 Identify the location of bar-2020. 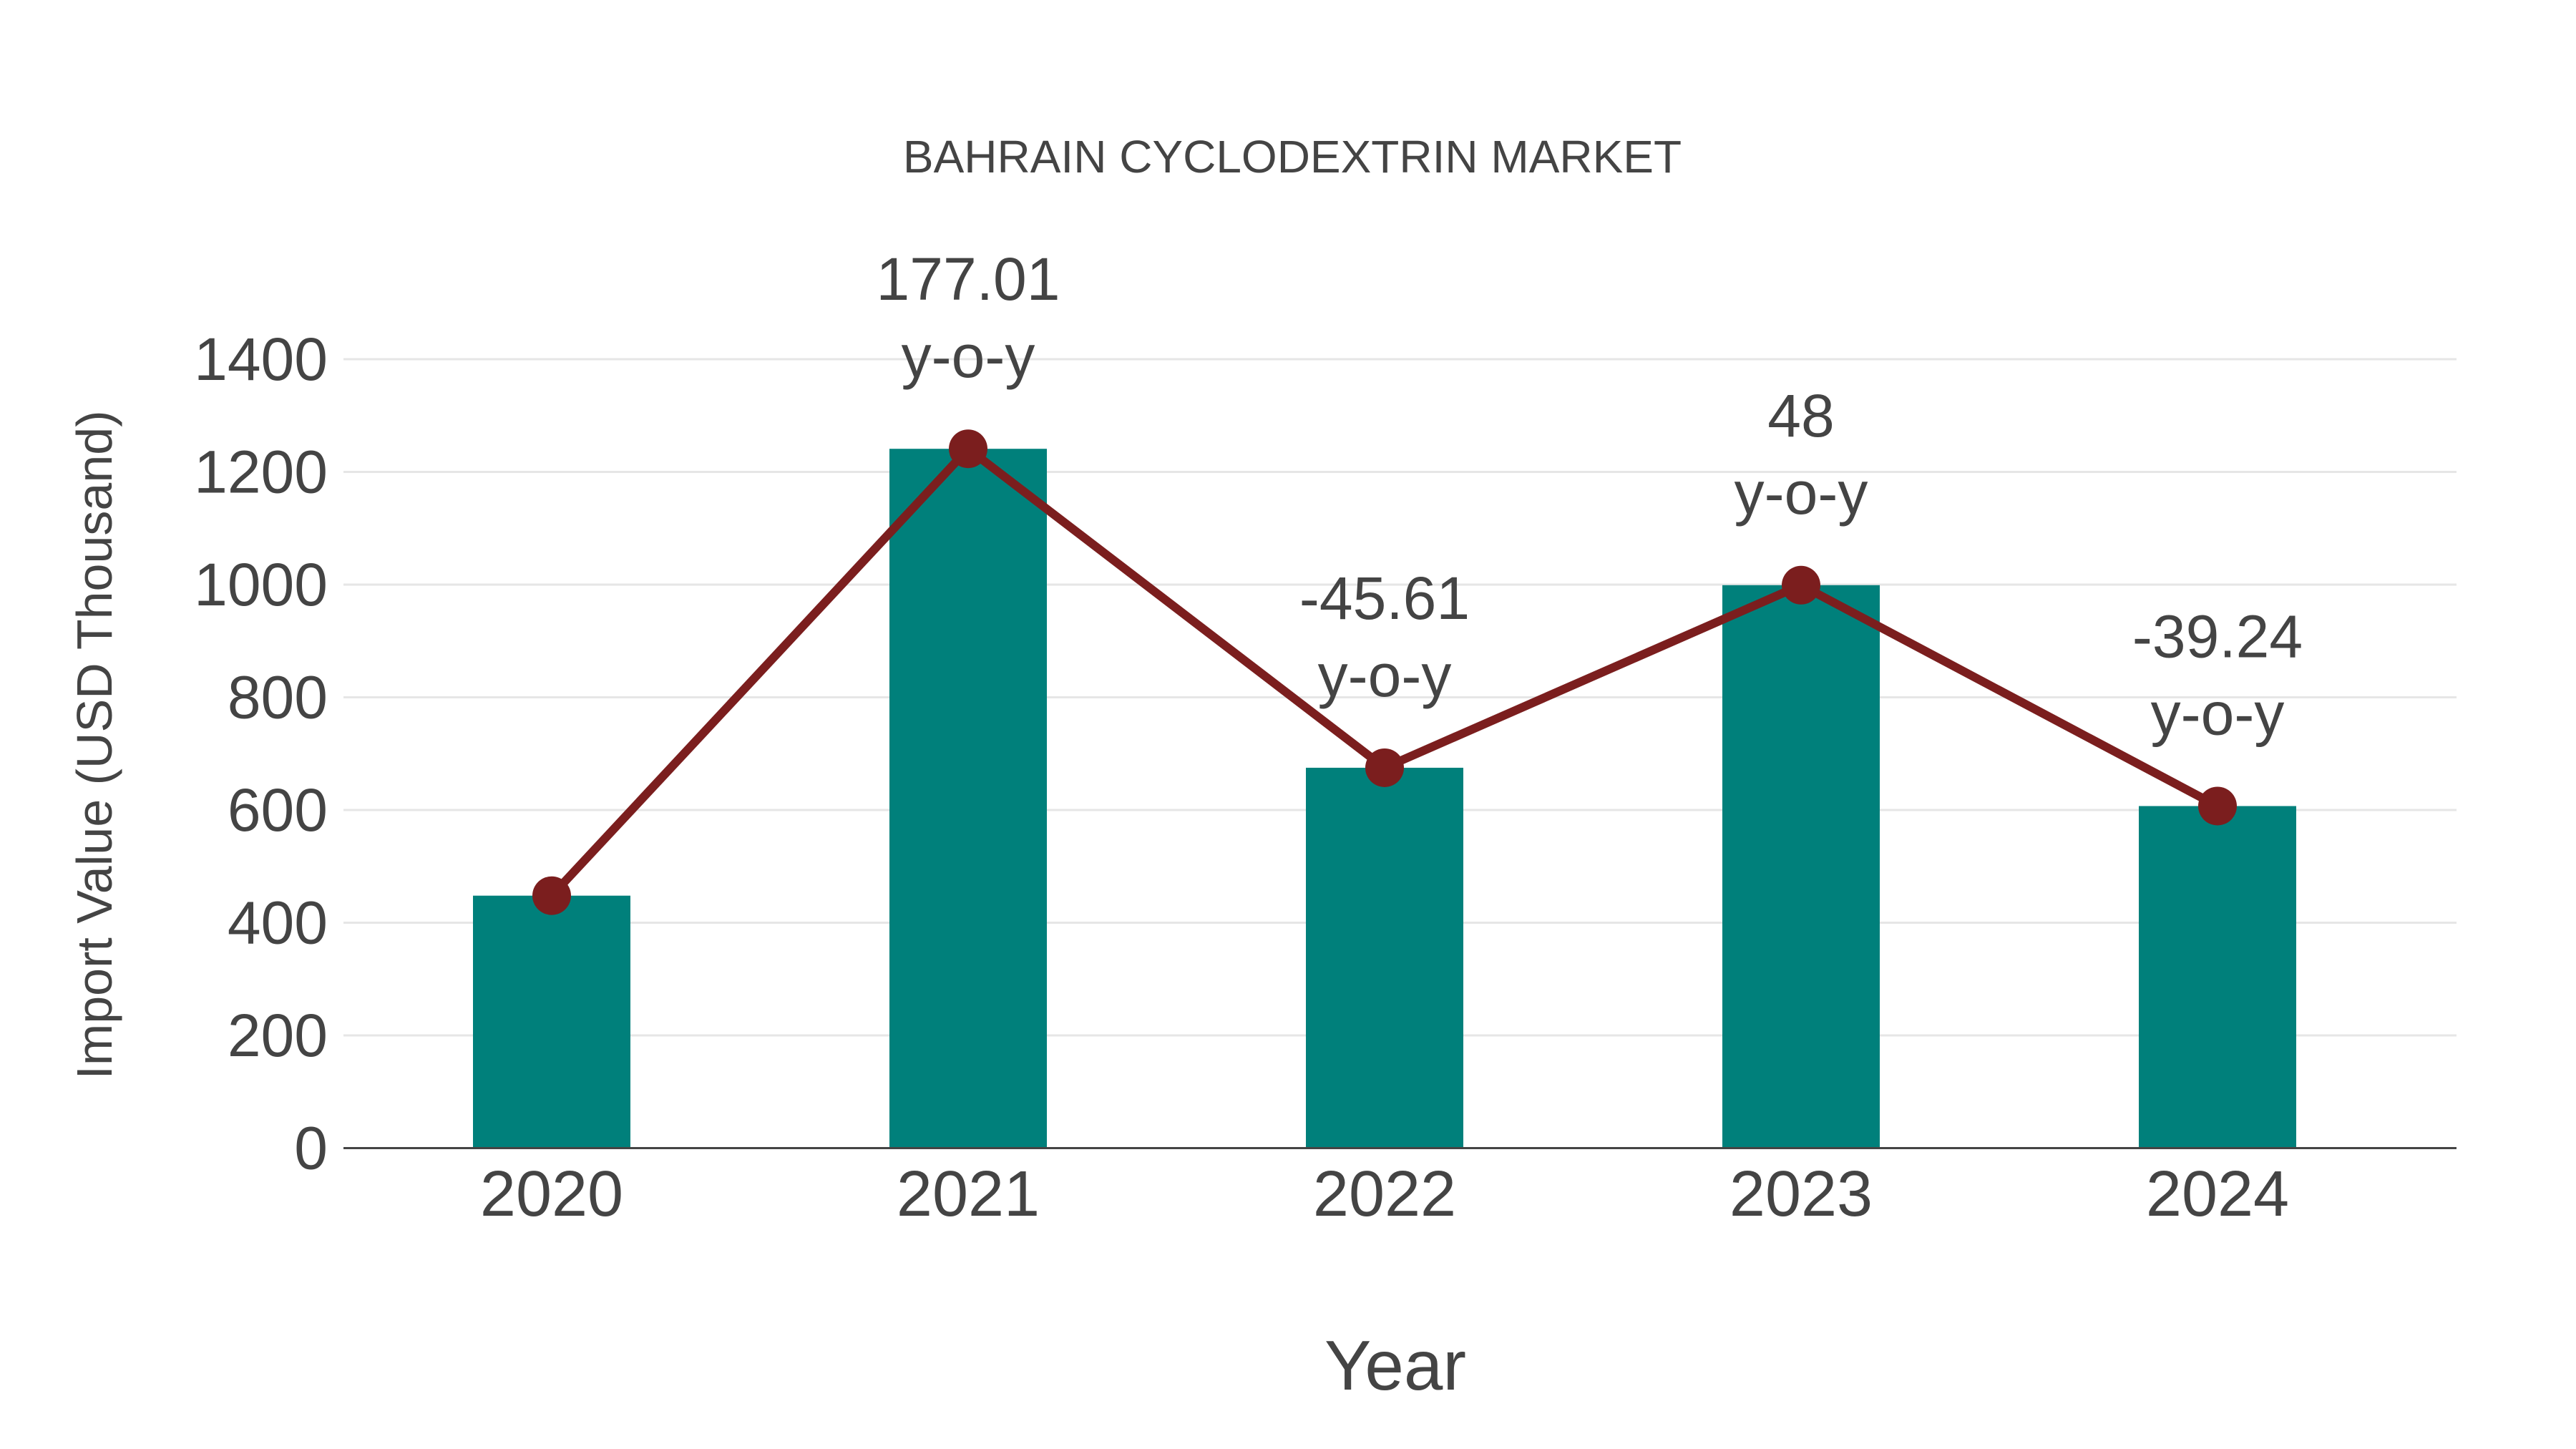
(551, 1021).